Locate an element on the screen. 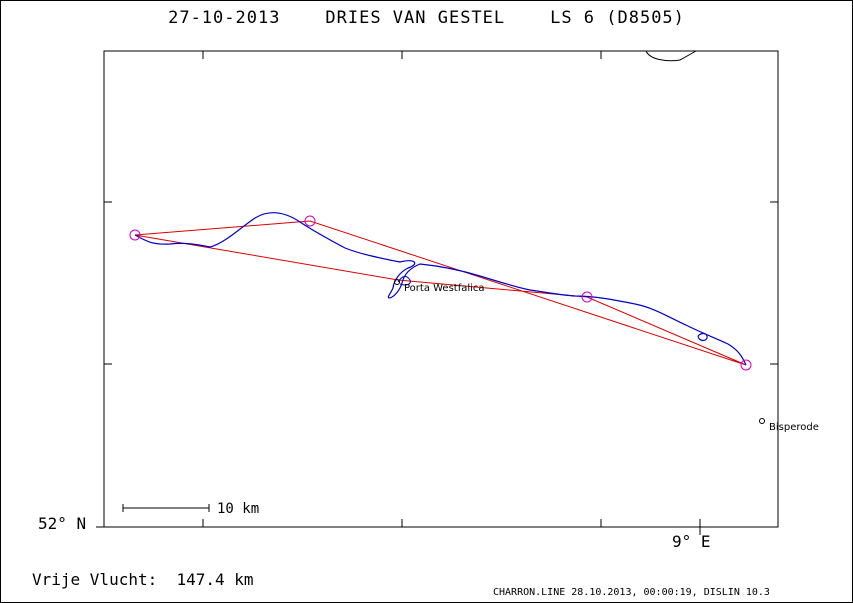 This screenshot has width=853, height=603. place-marker-bisperode is located at coordinates (762, 421).